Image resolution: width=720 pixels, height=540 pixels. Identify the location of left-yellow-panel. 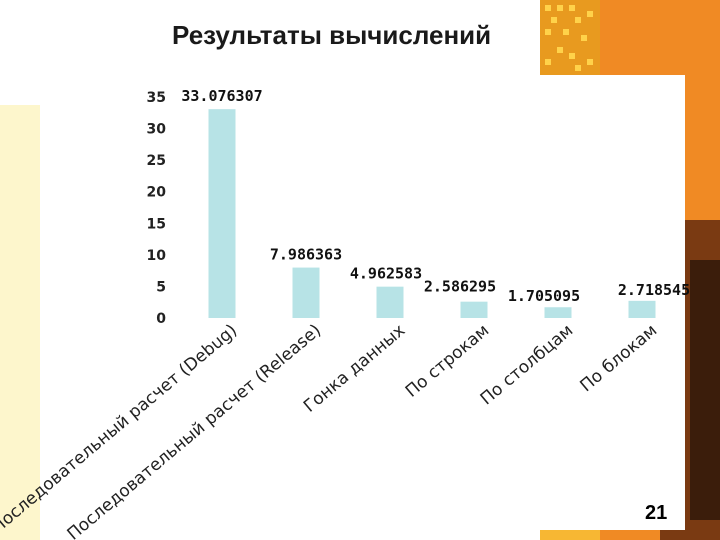
(20, 322).